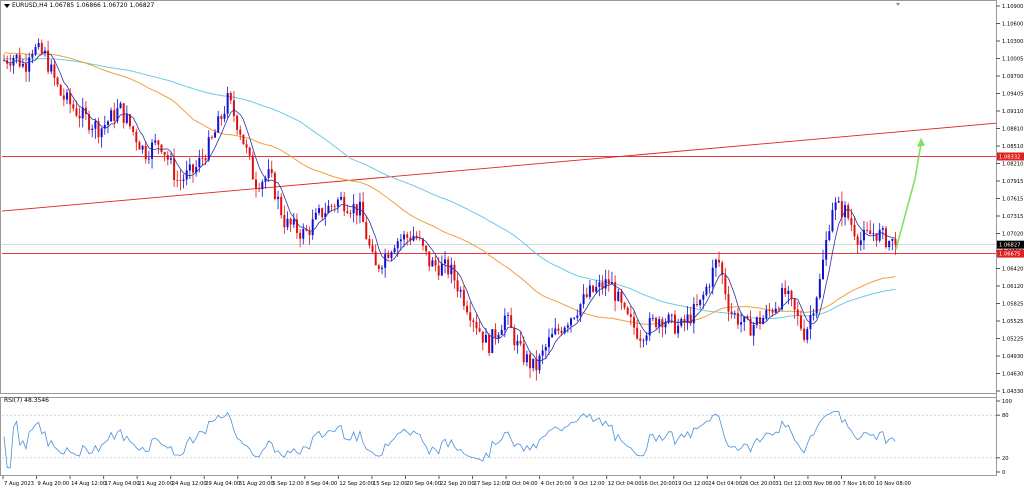 The width and height of the screenshot is (1024, 499). What do you see at coordinates (189, 484) in the screenshot?
I see `time-tick-label: 24 Aug 12:00` at bounding box center [189, 484].